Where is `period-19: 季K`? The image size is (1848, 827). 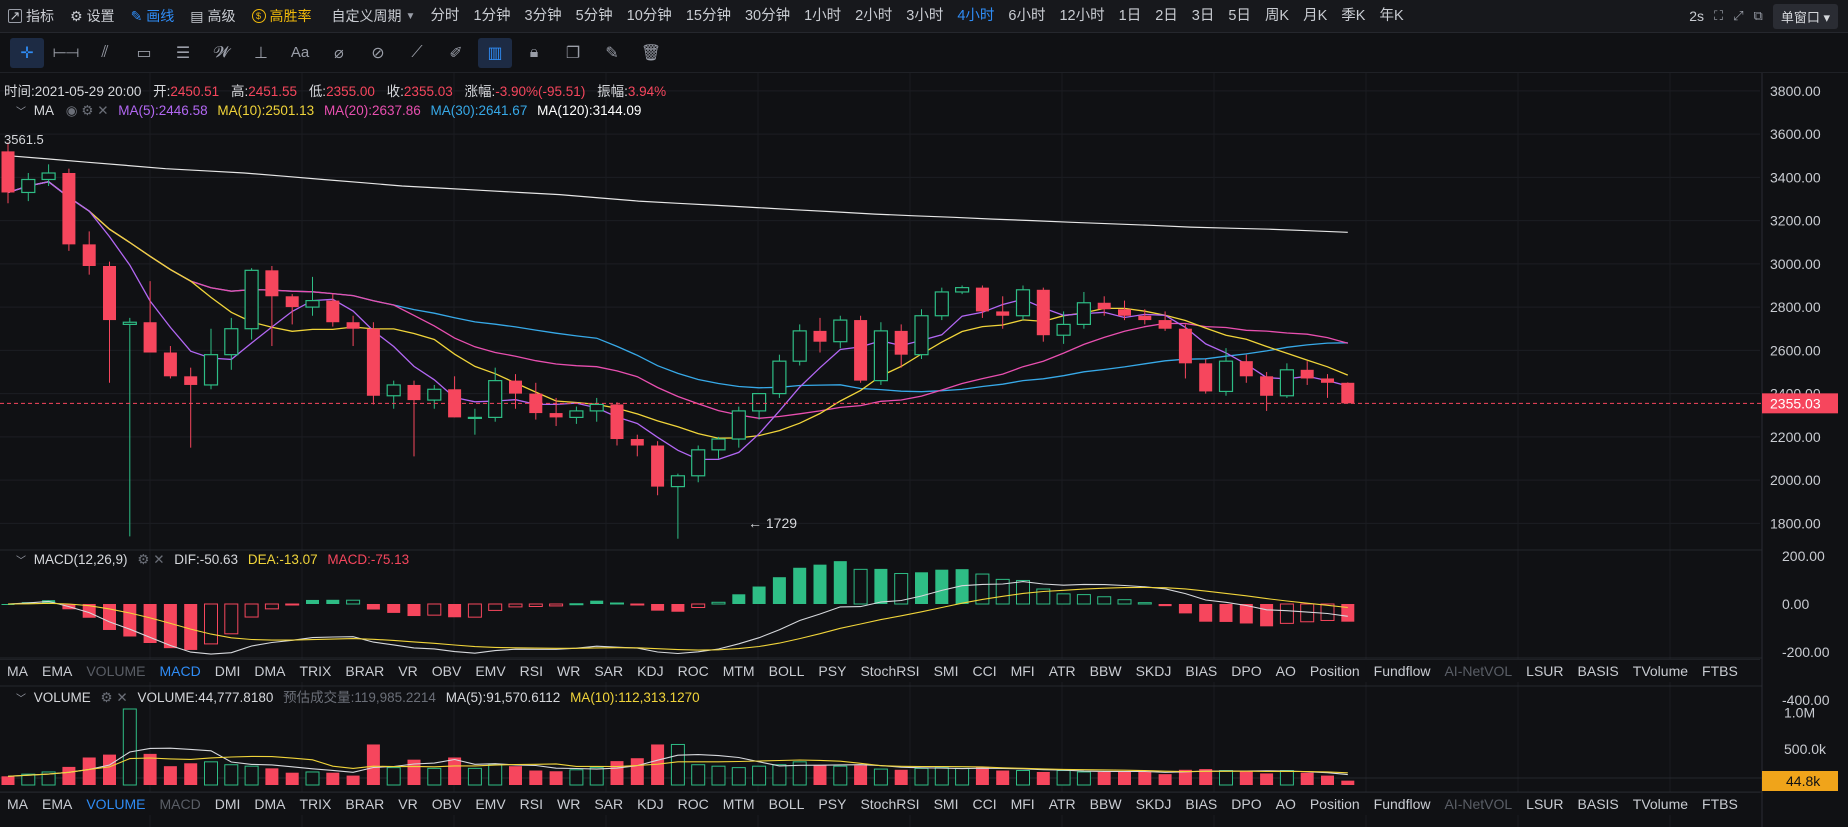 period-19: 季K is located at coordinates (1353, 16).